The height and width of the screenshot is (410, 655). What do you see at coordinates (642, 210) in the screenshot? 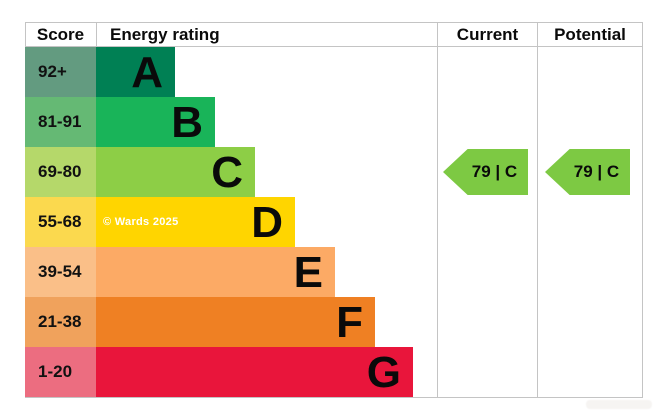
I see `table-right-border` at bounding box center [642, 210].